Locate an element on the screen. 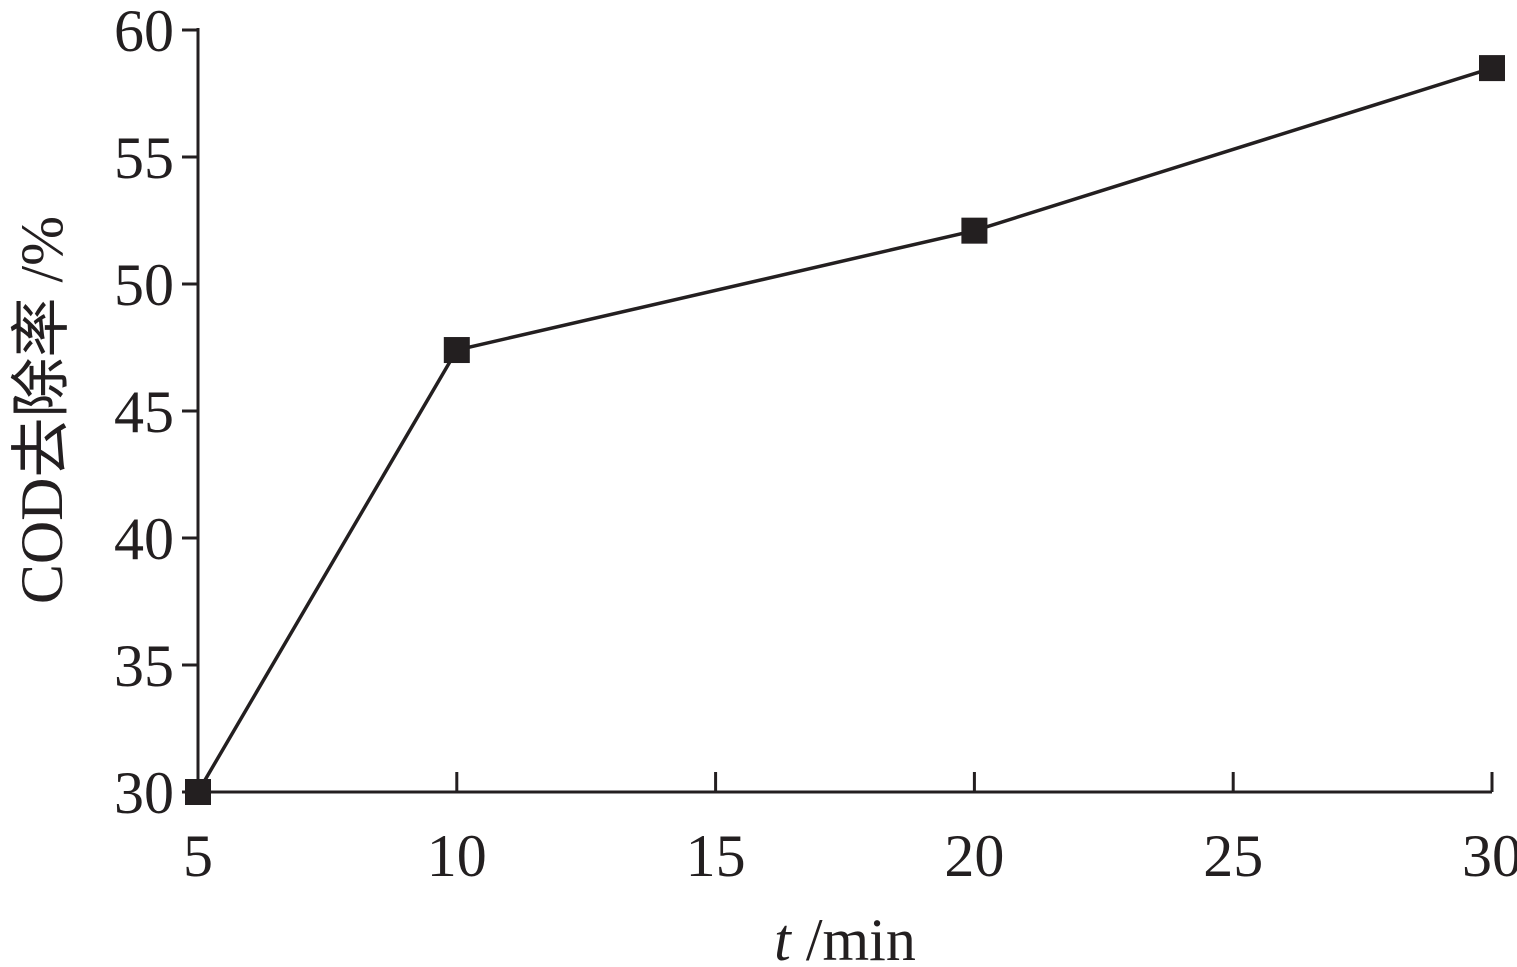 The image size is (1517, 967). y-tick-label: 60 is located at coordinates (144, 32).